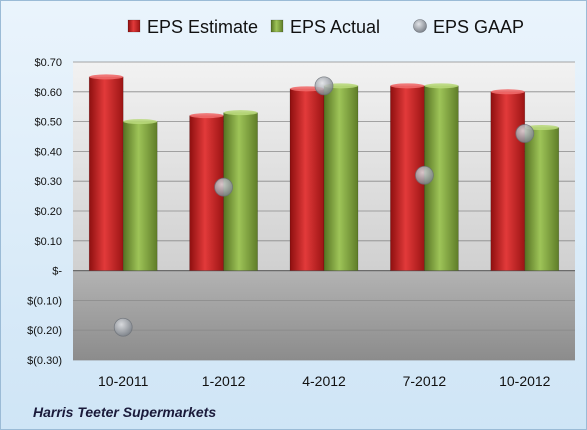 This screenshot has height=430, width=587. I want to click on y-tick-label: $(0.20), so click(44, 331).